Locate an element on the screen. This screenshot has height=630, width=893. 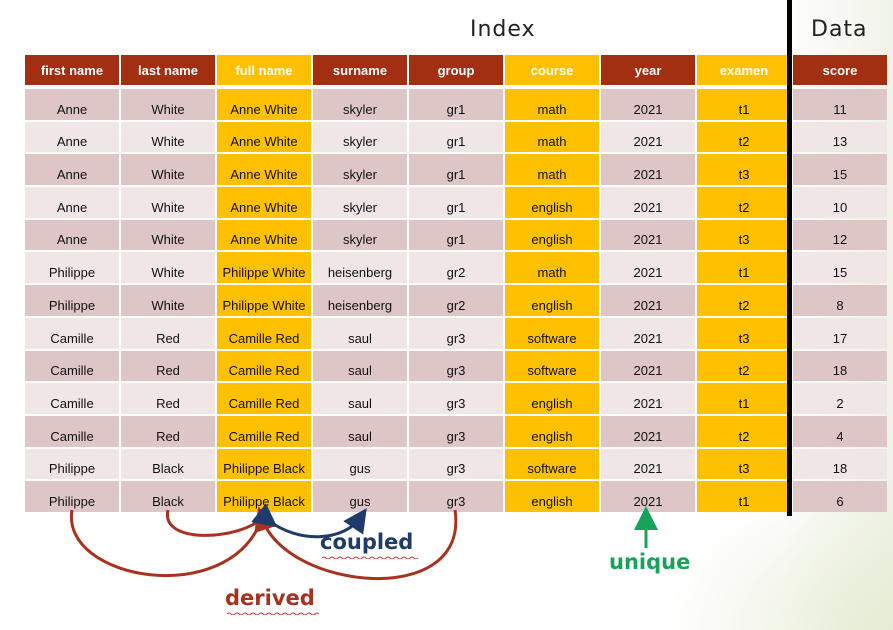
derived-underline is located at coordinates (273, 613).